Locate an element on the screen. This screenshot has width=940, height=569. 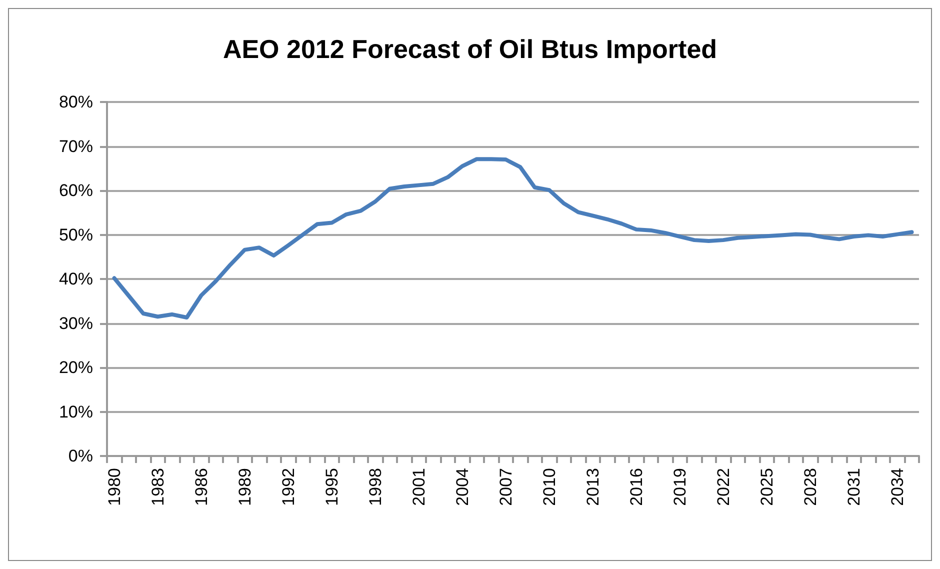
y-tick-label: 20% is located at coordinates (75, 367).